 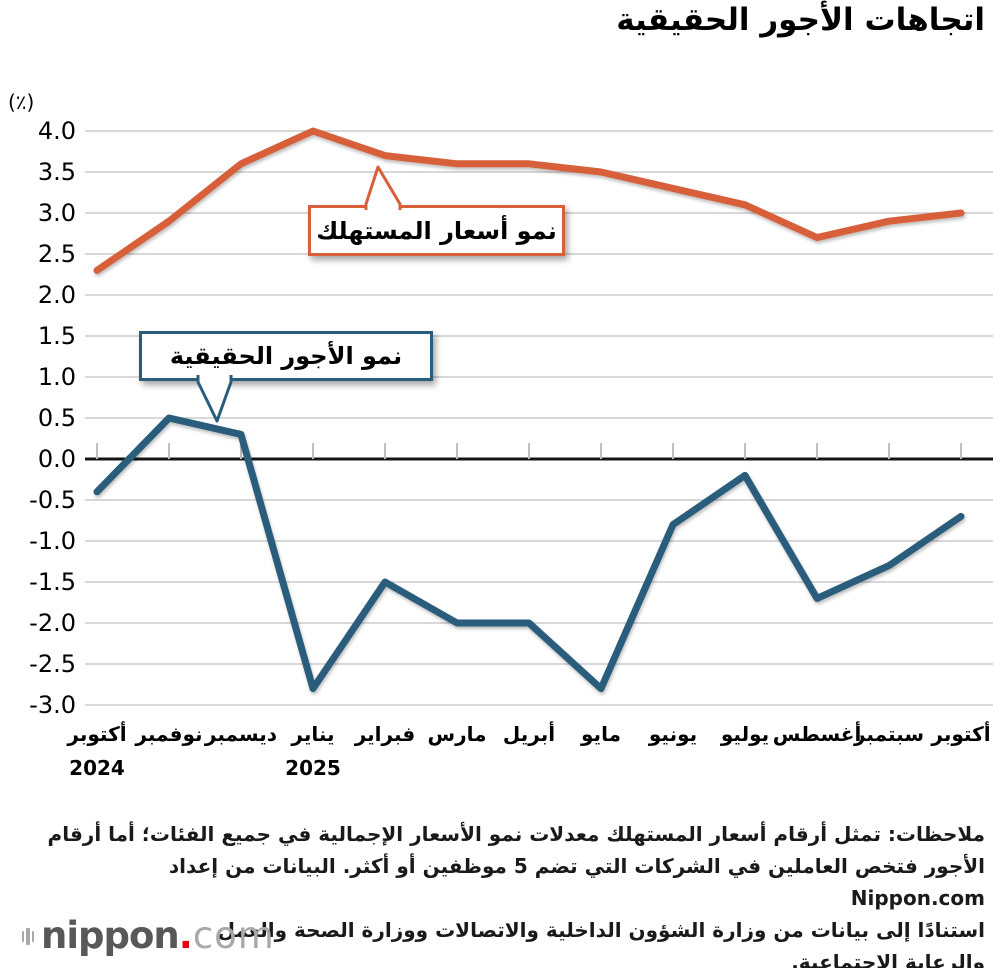 What do you see at coordinates (529, 200) in the screenshot?
I see `cpi-growth-line` at bounding box center [529, 200].